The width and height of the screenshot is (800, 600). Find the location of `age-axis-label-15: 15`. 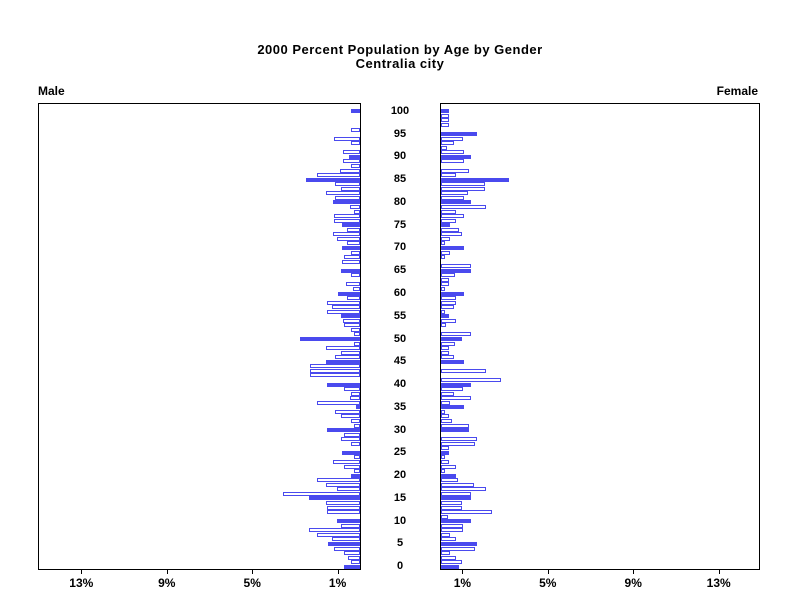

age-axis-label-15: 15 is located at coordinates (400, 497).